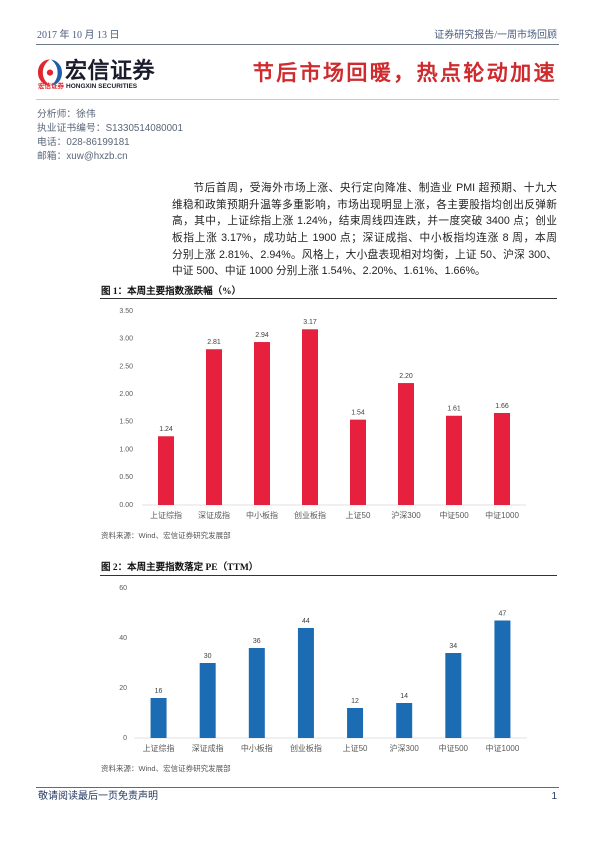 The image size is (595, 842). I want to click on change-value-label: 2.20, so click(406, 376).